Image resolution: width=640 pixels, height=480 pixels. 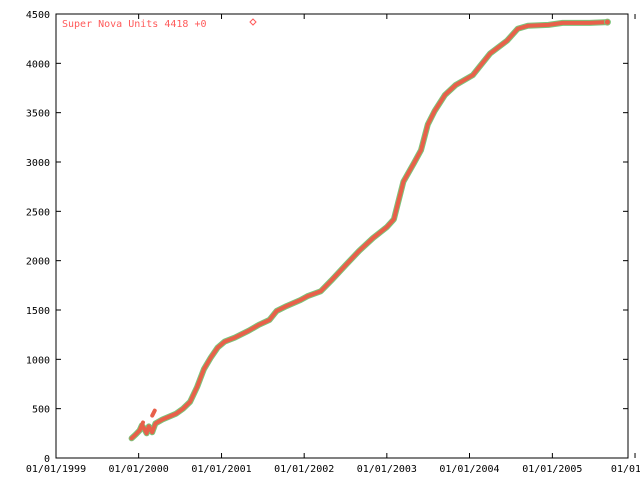 What do you see at coordinates (304, 469) in the screenshot?
I see `x-tick-label: 01/01/2002` at bounding box center [304, 469].